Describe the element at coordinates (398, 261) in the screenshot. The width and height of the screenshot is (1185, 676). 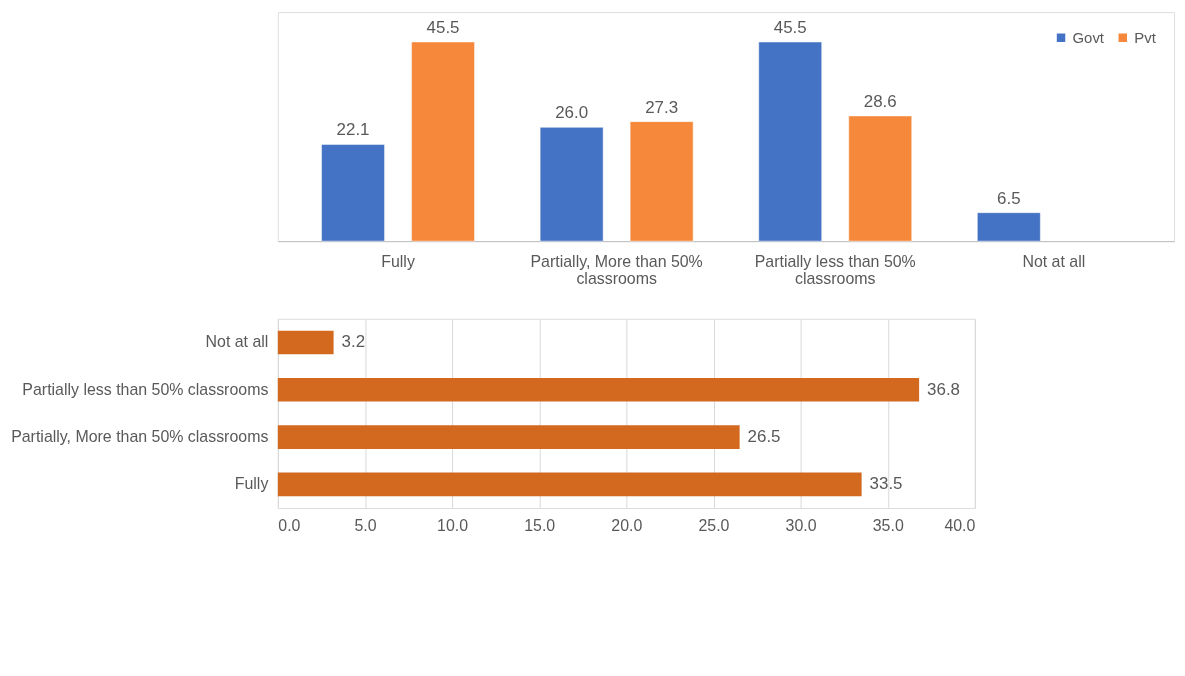
I see `x-tick-label: Fully` at that location.